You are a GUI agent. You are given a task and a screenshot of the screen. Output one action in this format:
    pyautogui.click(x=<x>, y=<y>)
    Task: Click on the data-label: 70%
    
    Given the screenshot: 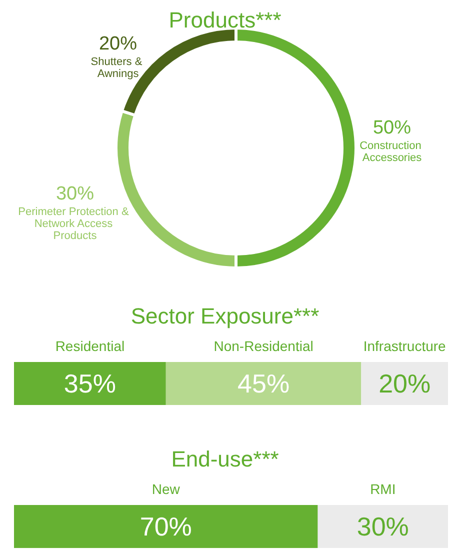 What is the action you would take?
    pyautogui.click(x=166, y=527)
    